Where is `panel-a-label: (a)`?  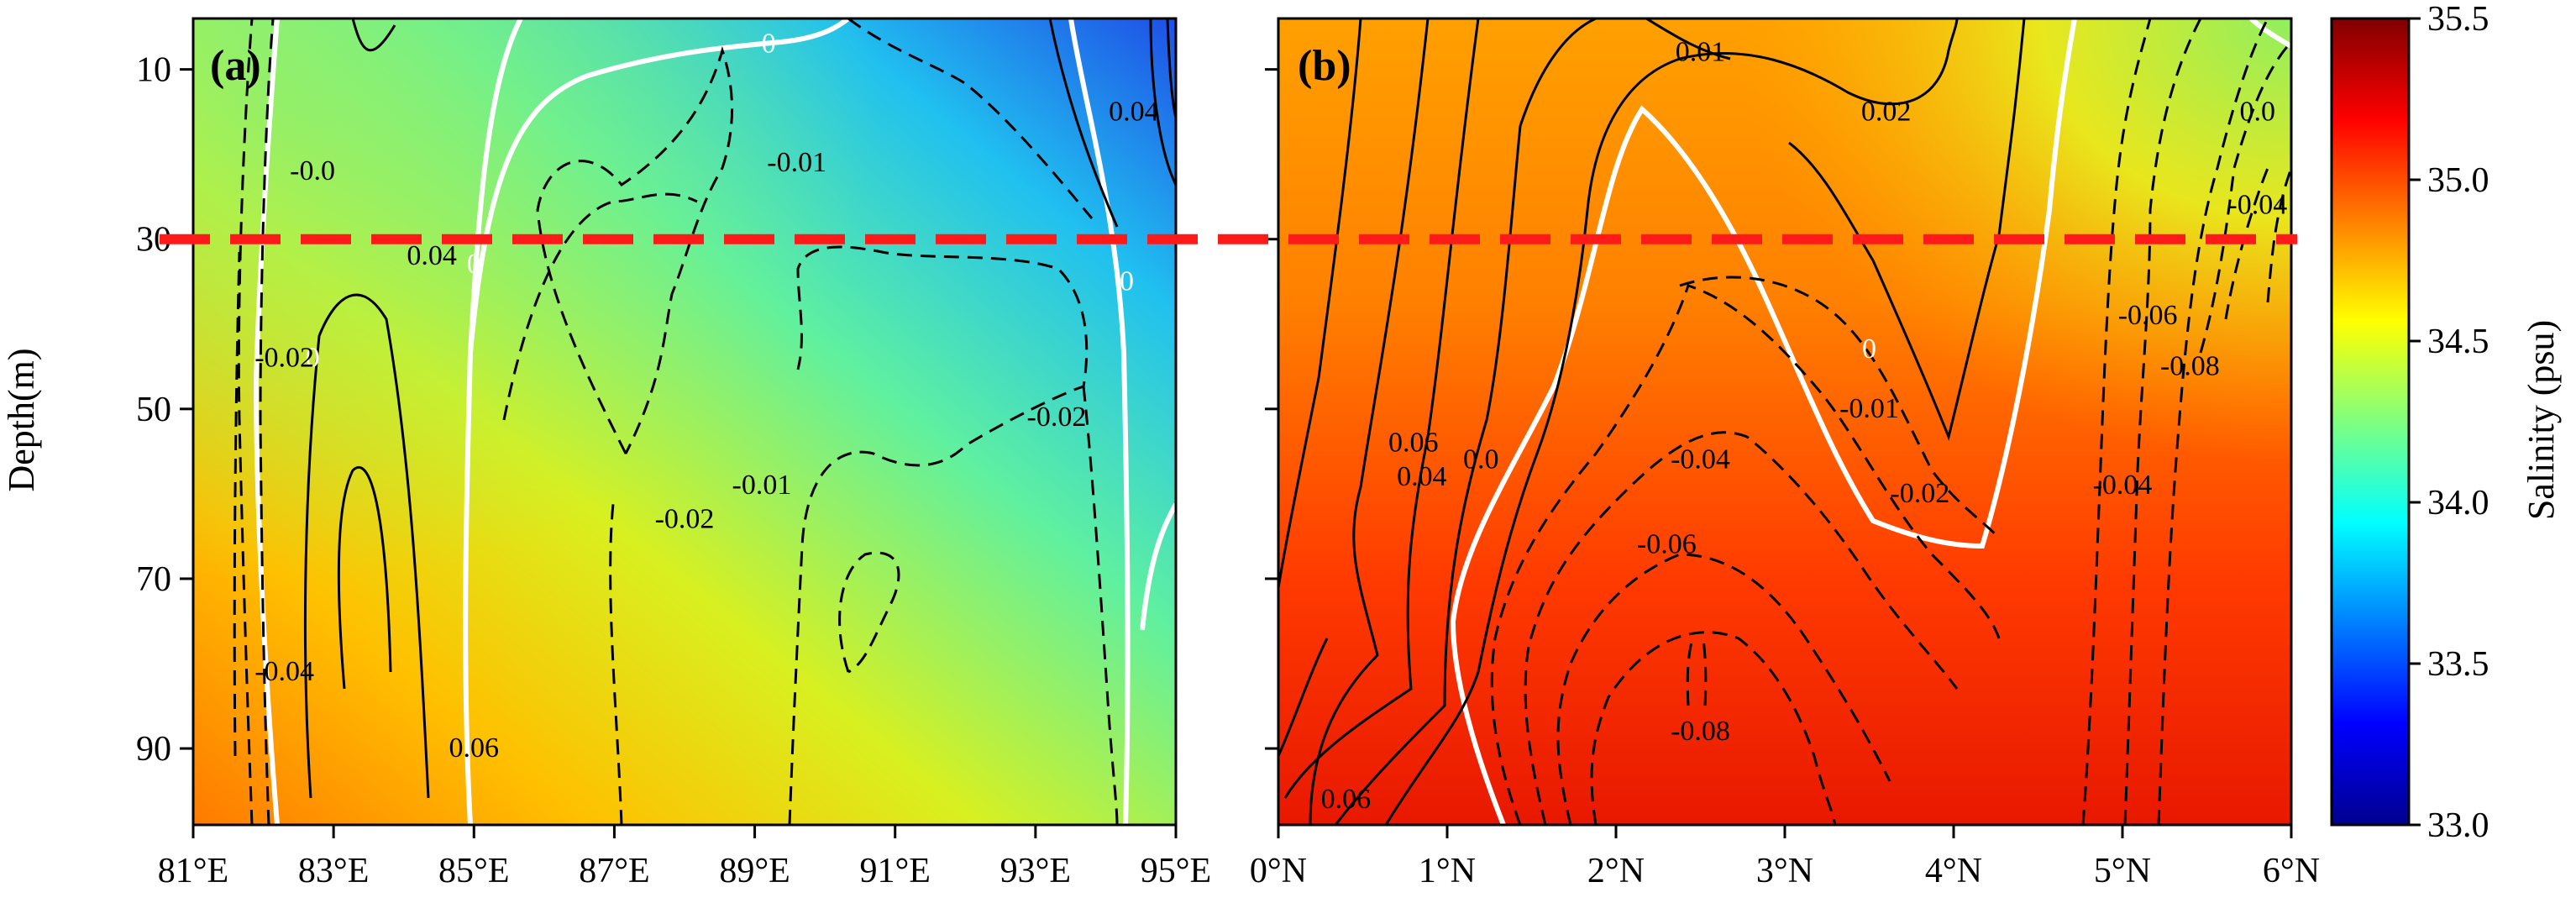
panel-a-label: (a) is located at coordinates (235, 66).